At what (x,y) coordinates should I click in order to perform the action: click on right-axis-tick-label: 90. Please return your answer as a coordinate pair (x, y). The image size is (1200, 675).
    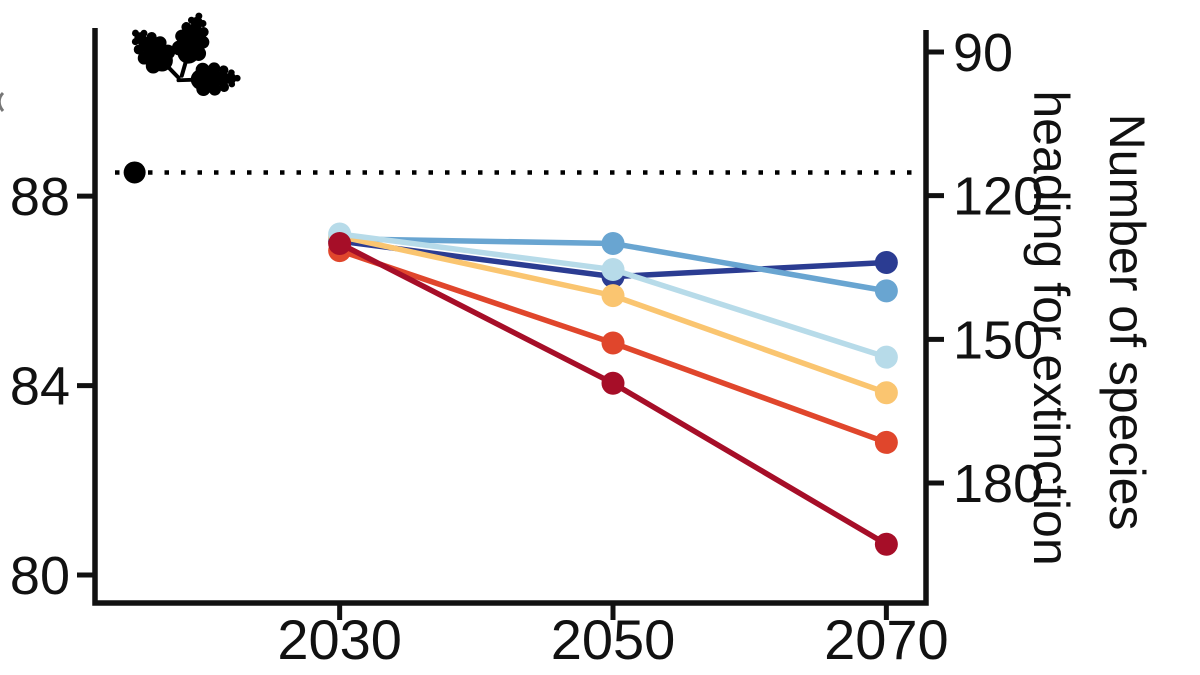
    Looking at the image, I should click on (983, 53).